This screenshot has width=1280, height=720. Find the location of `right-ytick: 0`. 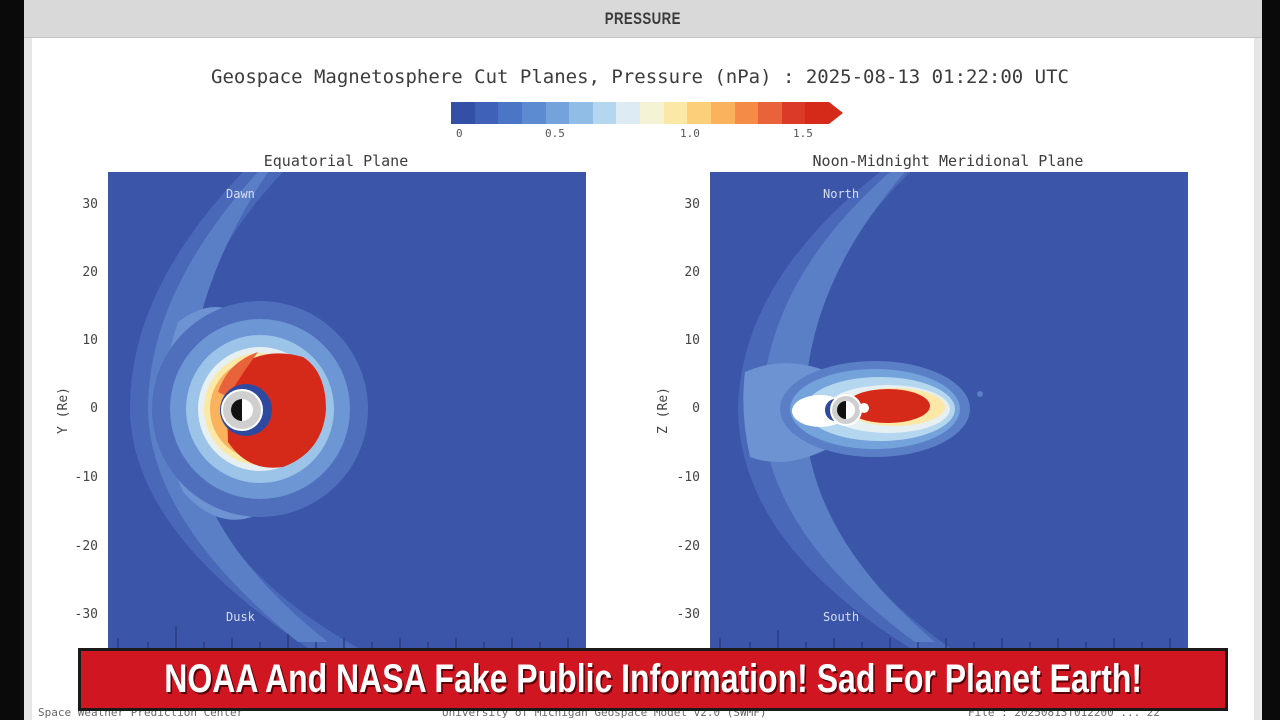

right-ytick: 0 is located at coordinates (696, 408).